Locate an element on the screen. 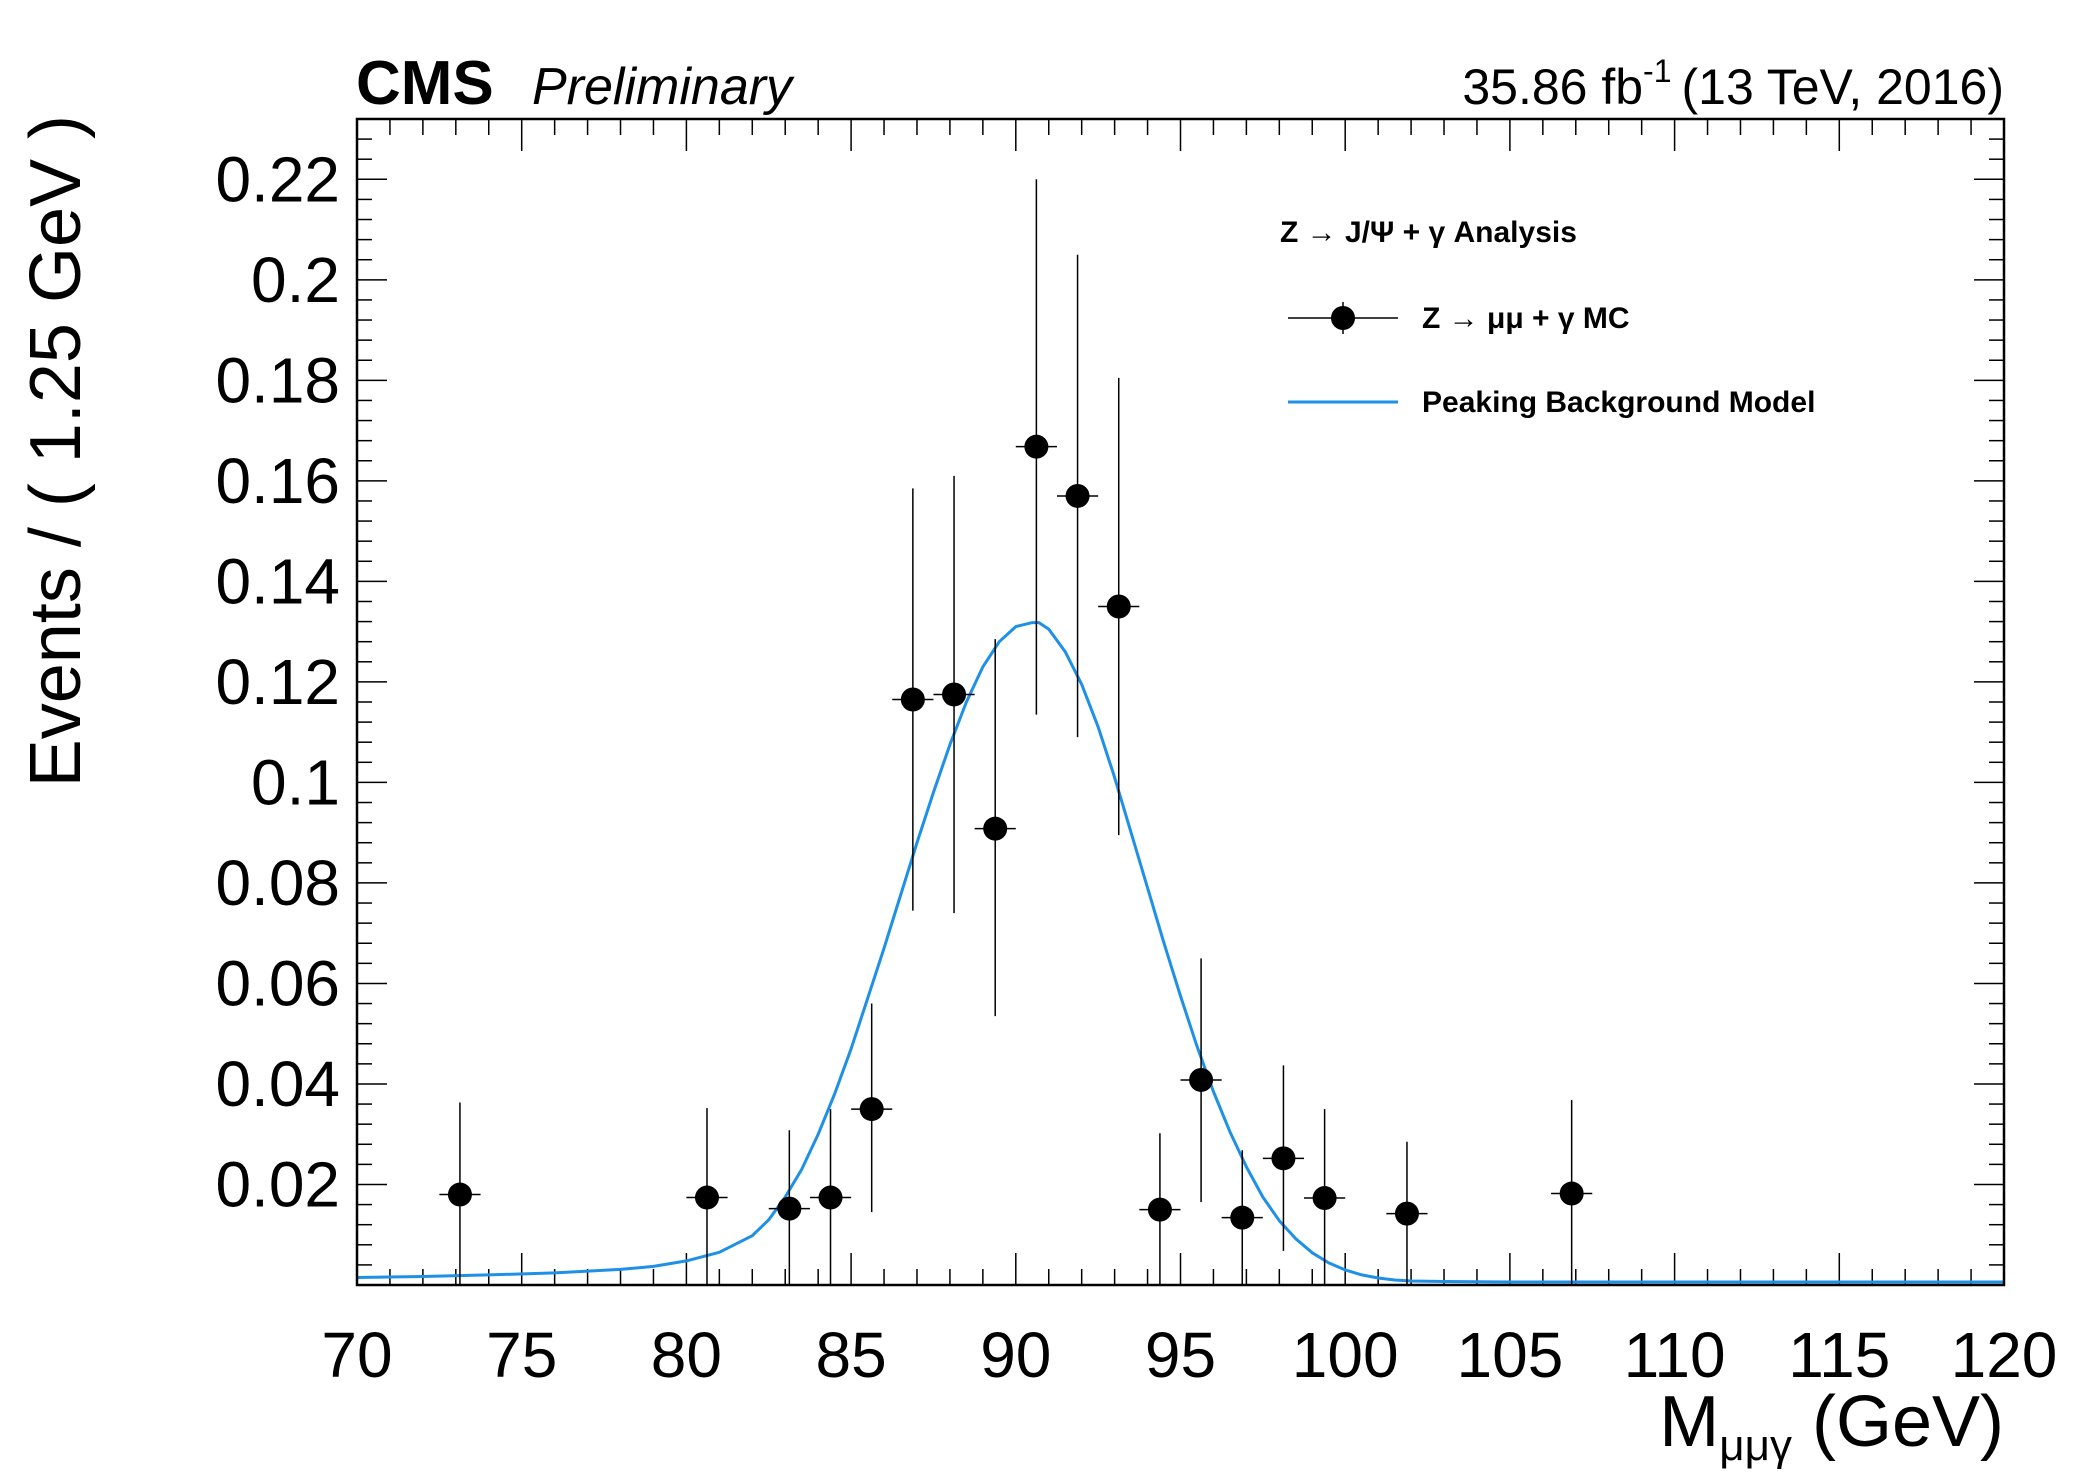  x-tick-label-80: 80 is located at coordinates (686, 1355).